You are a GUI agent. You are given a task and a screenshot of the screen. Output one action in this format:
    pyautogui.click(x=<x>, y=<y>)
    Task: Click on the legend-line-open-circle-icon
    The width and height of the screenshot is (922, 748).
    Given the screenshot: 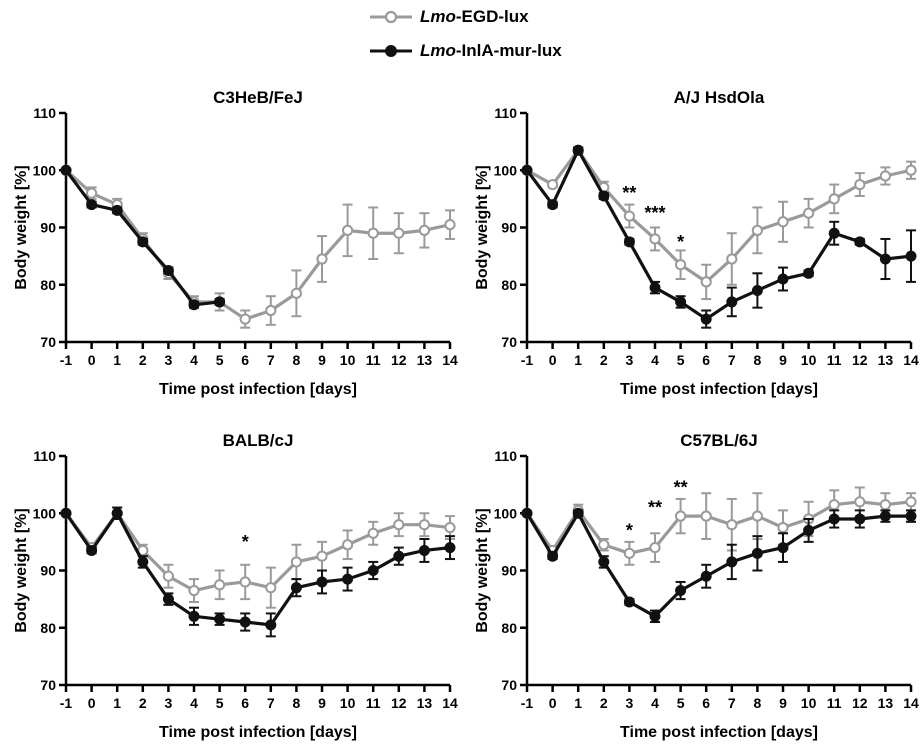 What is the action you would take?
    pyautogui.click(x=391, y=17)
    